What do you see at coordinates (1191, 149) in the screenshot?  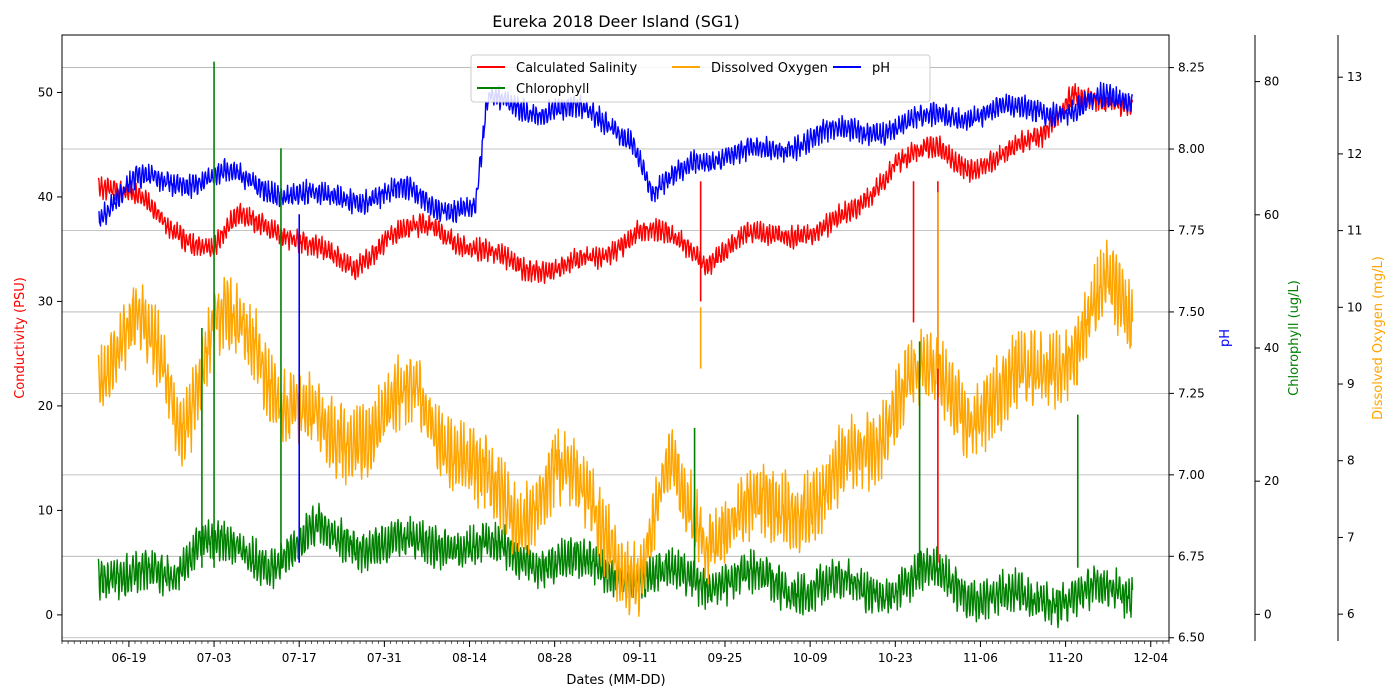 I see `ph-tick-label: 8.00` at bounding box center [1191, 149].